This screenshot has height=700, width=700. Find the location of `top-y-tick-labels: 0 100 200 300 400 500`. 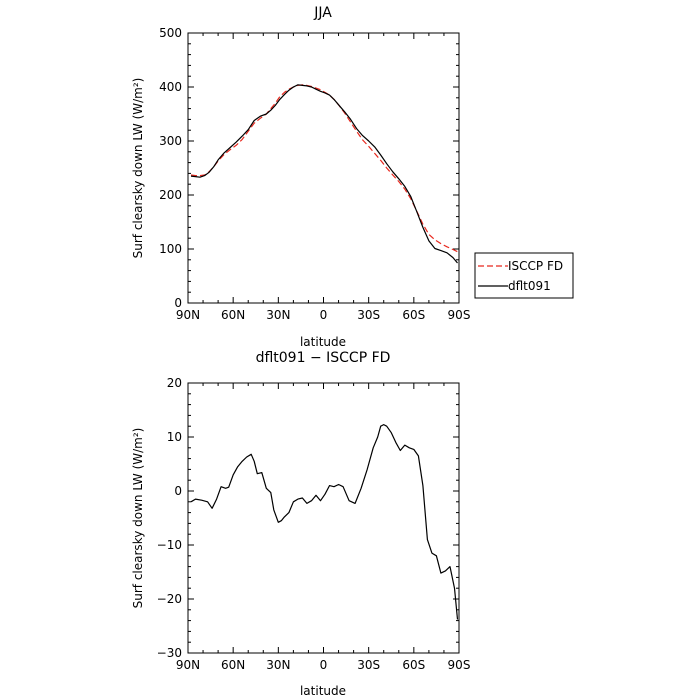

top-y-tick-labels: 0 100 200 300 400 500 is located at coordinates (170, 168).